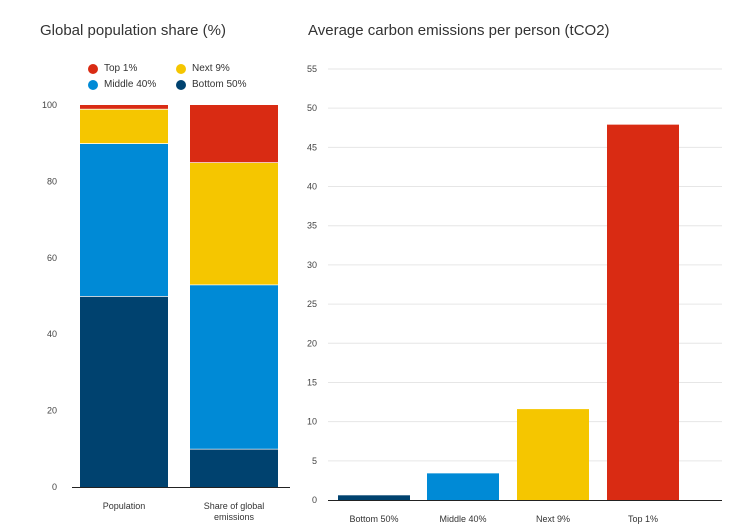  Describe the element at coordinates (312, 226) in the screenshot. I see `y-tick-label: 35` at that location.